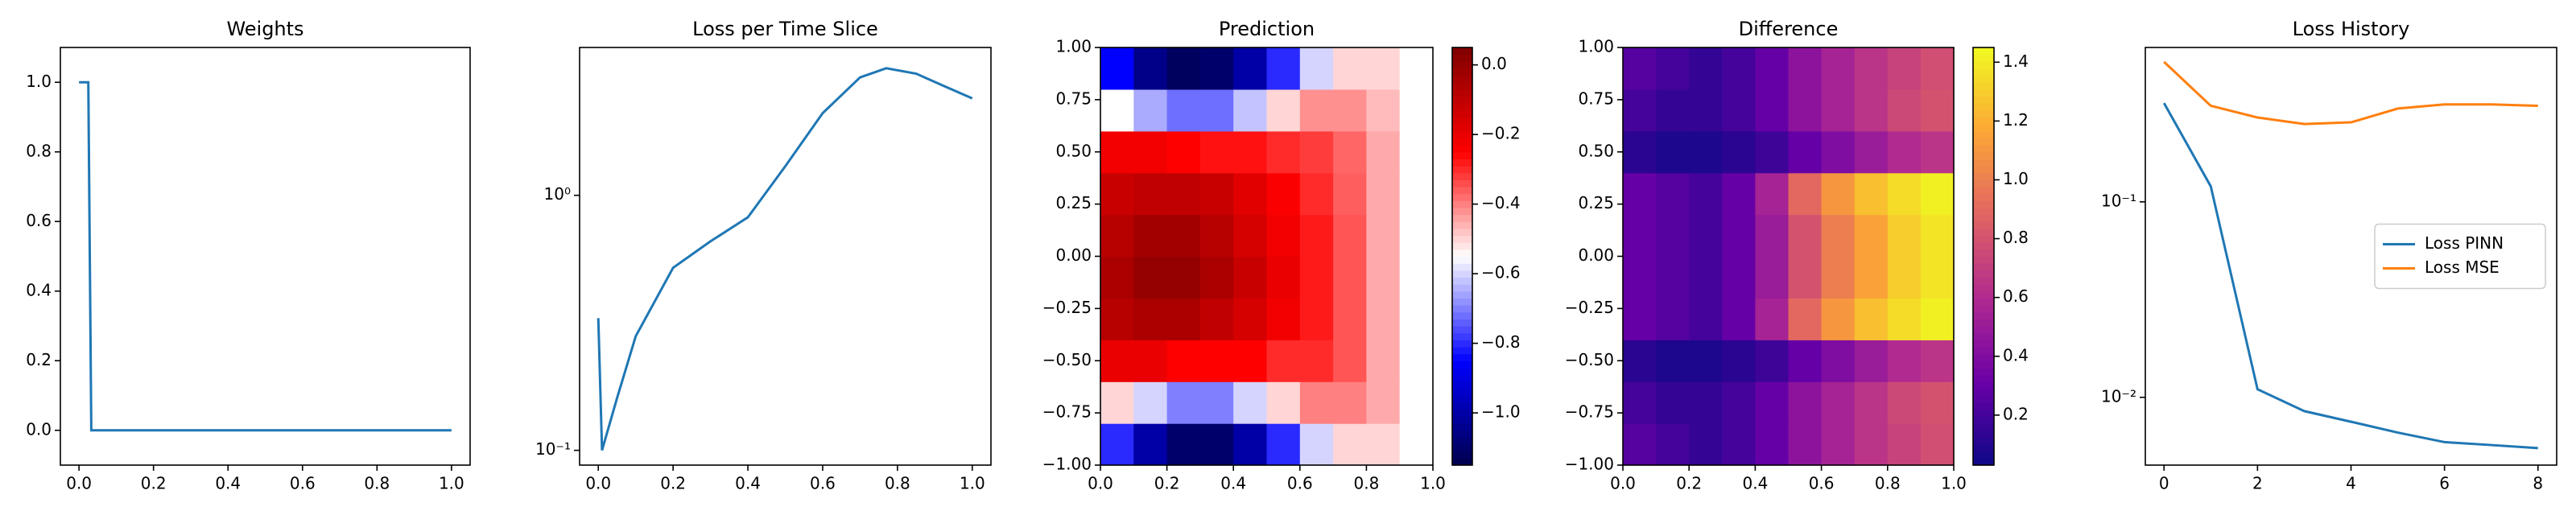 This screenshot has width=2576, height=515. What do you see at coordinates (2016, 61) in the screenshot?
I see `colorbar-tick-label: 1.4` at bounding box center [2016, 61].